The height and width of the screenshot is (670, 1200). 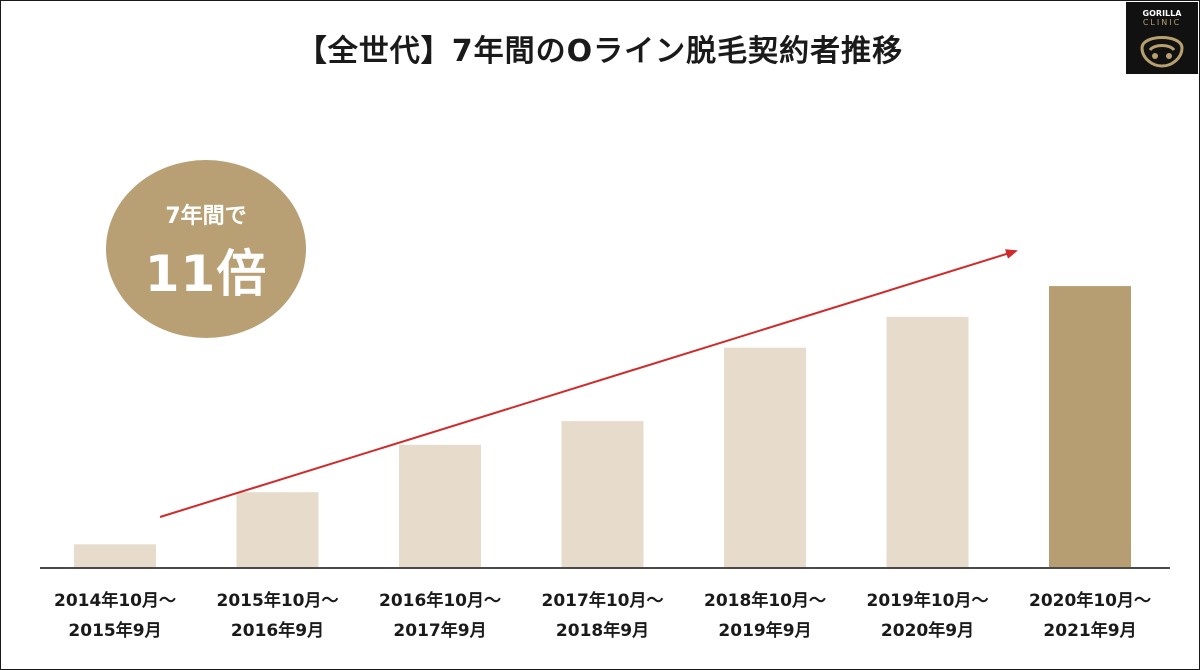 What do you see at coordinates (765, 601) in the screenshot?
I see `x-tick-label-line: 2018年10月～` at bounding box center [765, 601].